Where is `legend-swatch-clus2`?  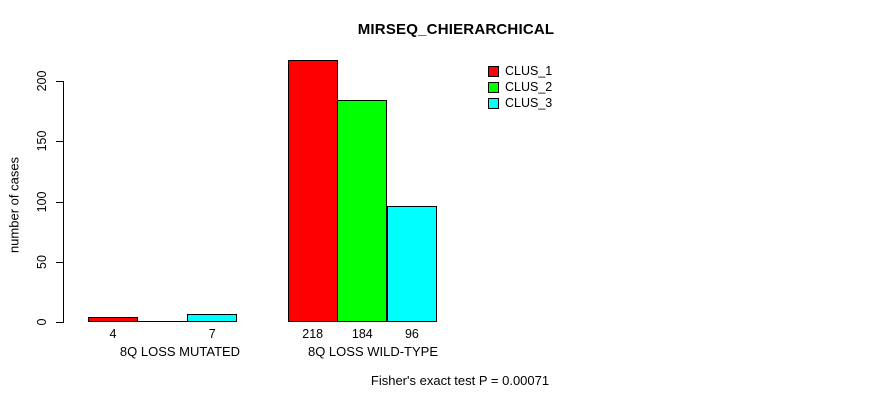 legend-swatch-clus2 is located at coordinates (493, 87).